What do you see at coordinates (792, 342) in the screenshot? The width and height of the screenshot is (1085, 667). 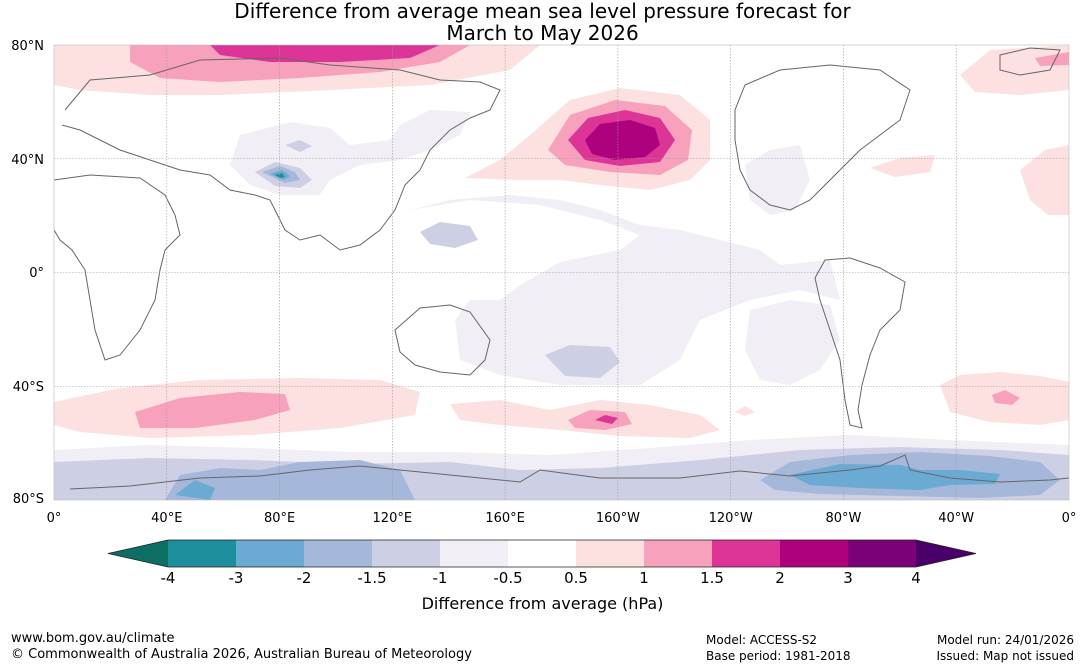 I see `pacific-negative-east` at bounding box center [792, 342].